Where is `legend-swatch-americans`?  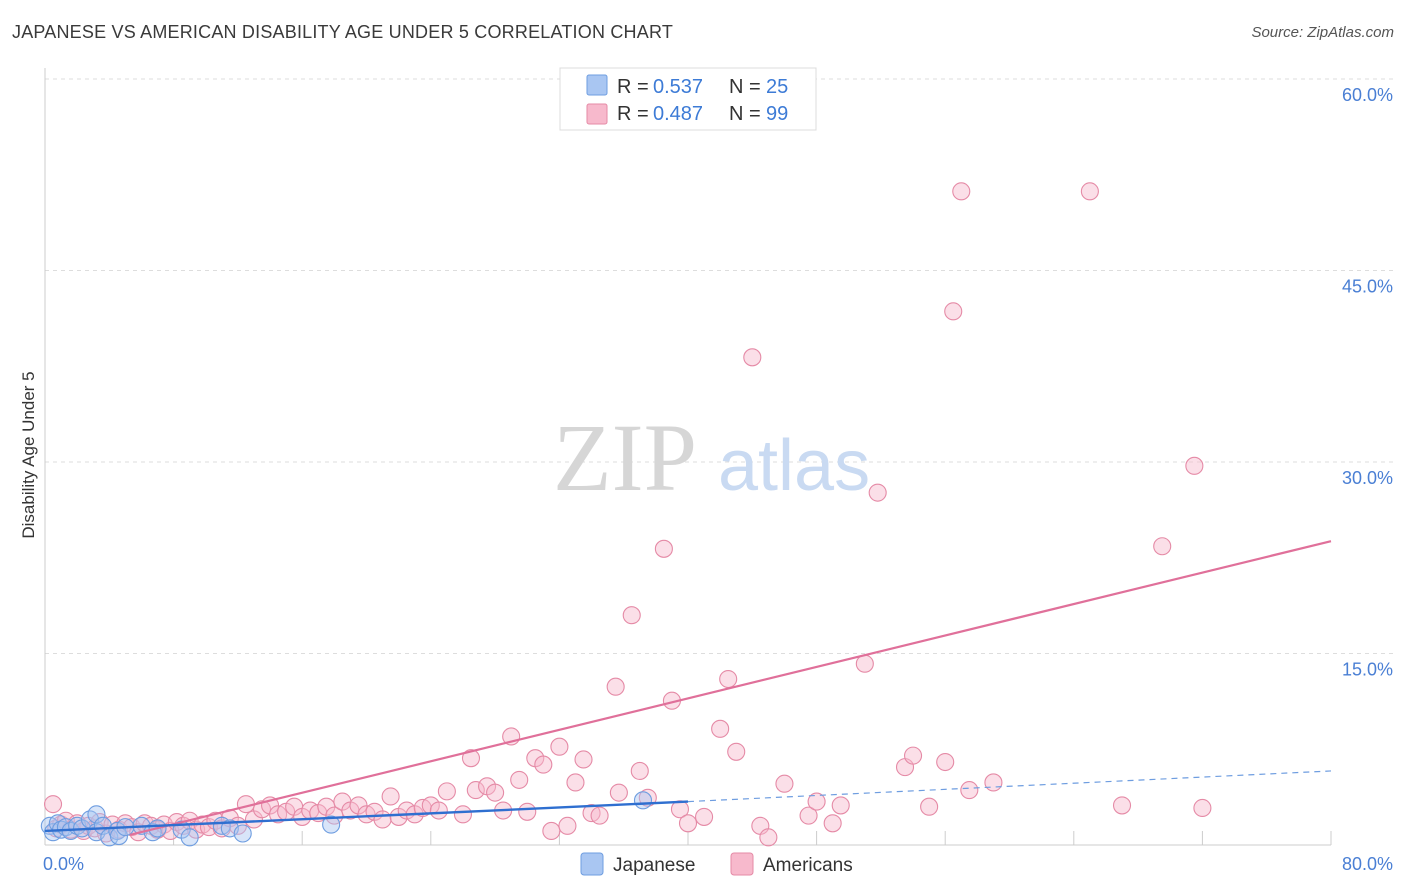 legend-swatch-americans is located at coordinates (597, 114).